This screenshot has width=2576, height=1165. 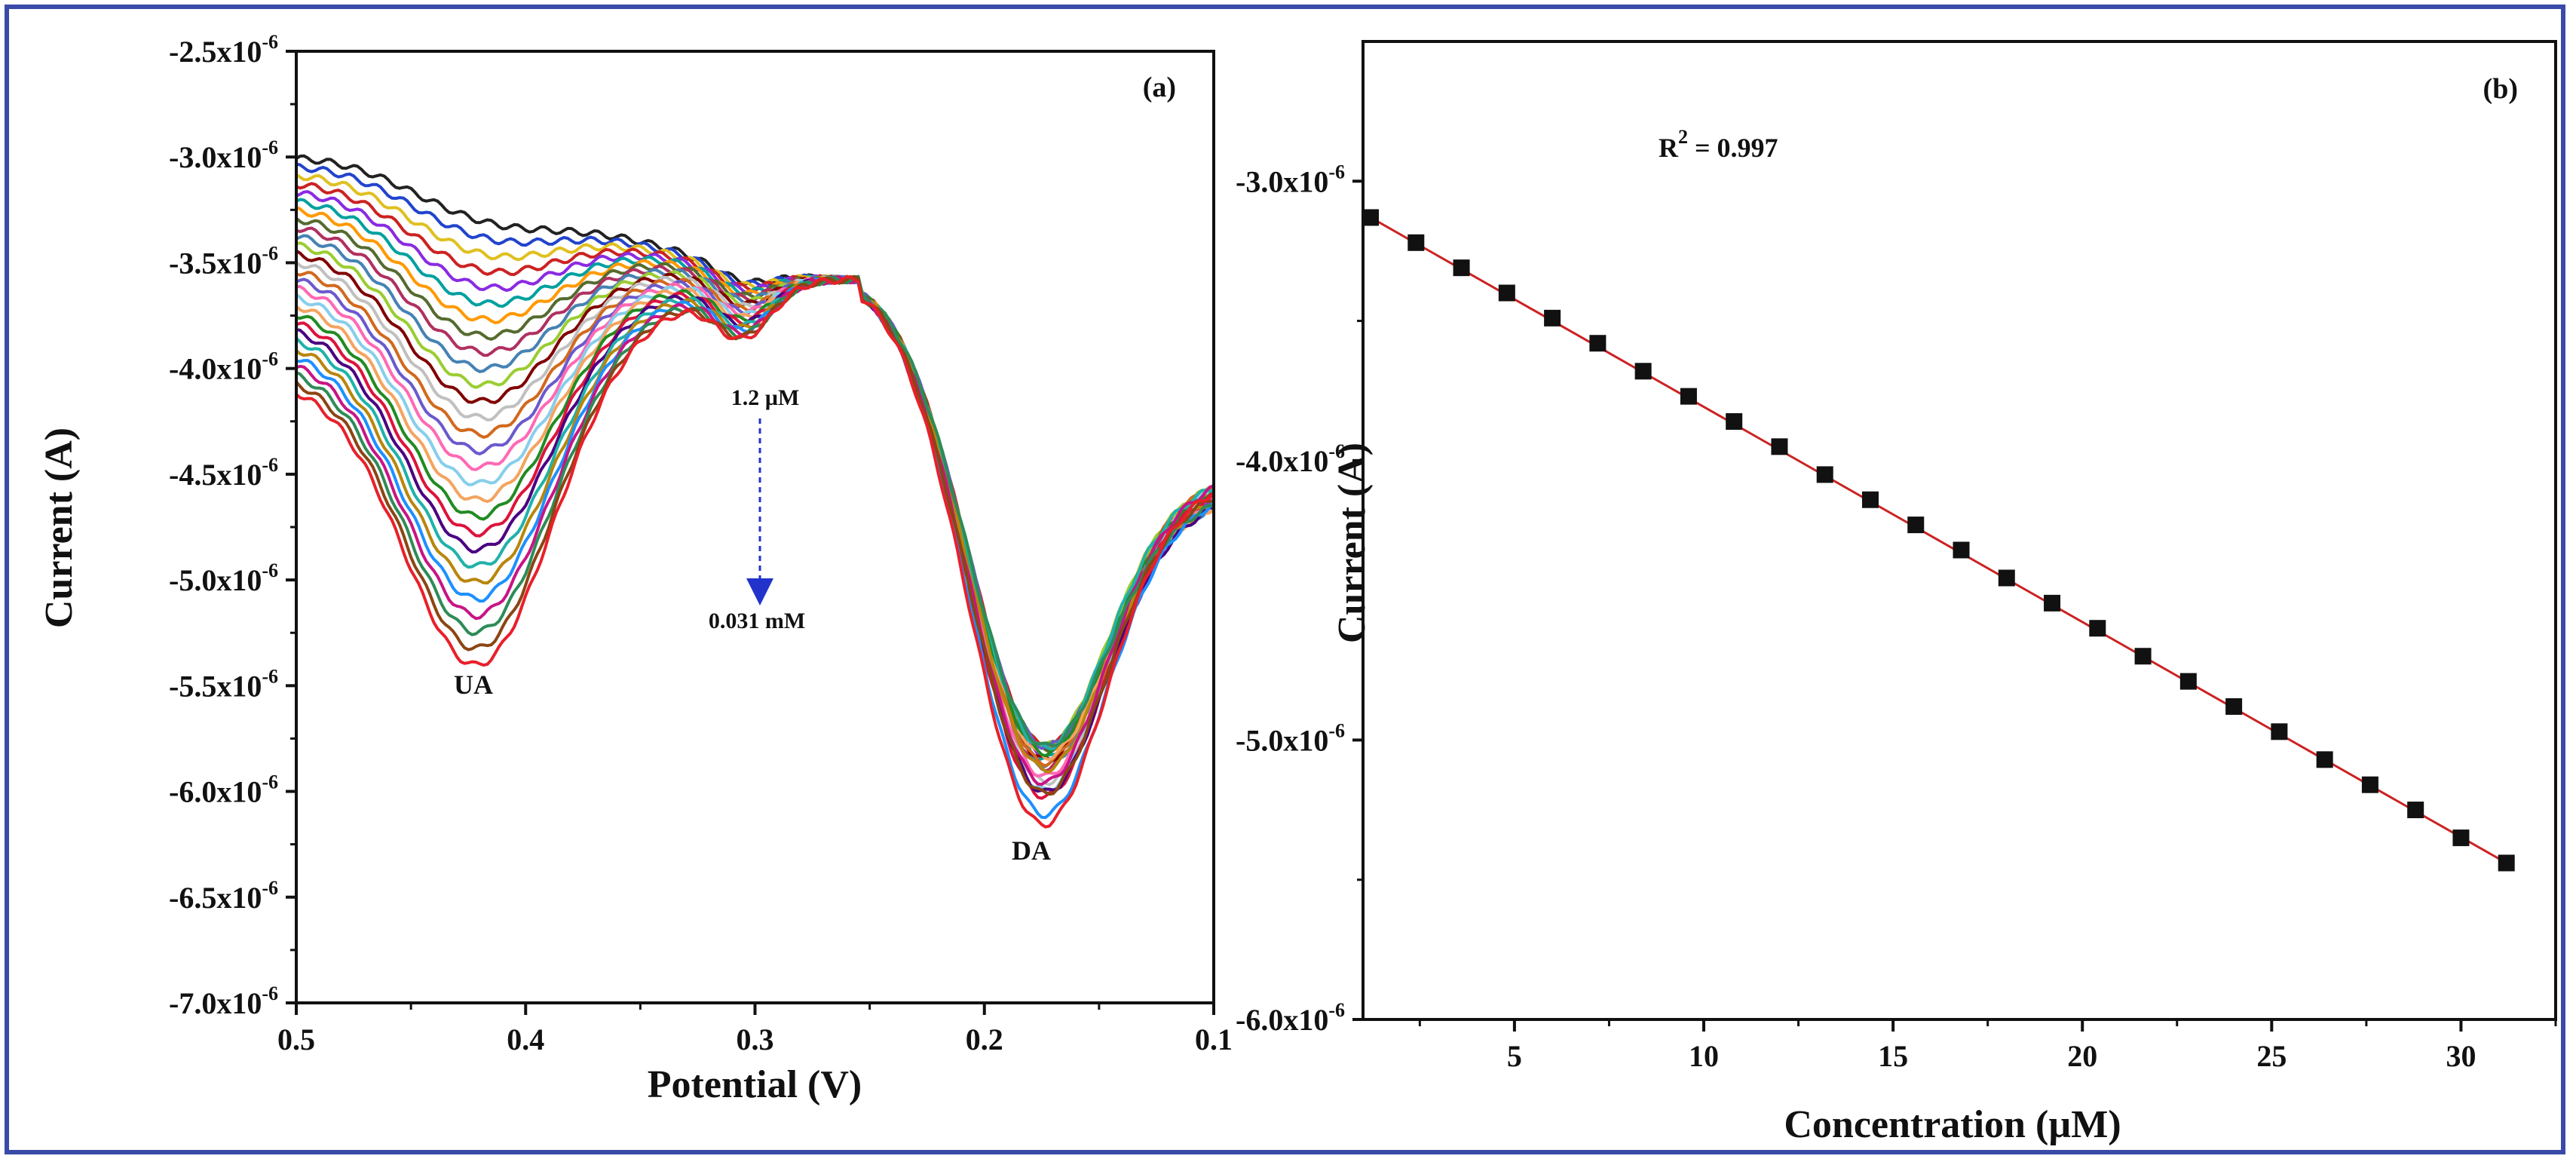 What do you see at coordinates (473, 685) in the screenshot?
I see `annotation-ua-peak: UA` at bounding box center [473, 685].